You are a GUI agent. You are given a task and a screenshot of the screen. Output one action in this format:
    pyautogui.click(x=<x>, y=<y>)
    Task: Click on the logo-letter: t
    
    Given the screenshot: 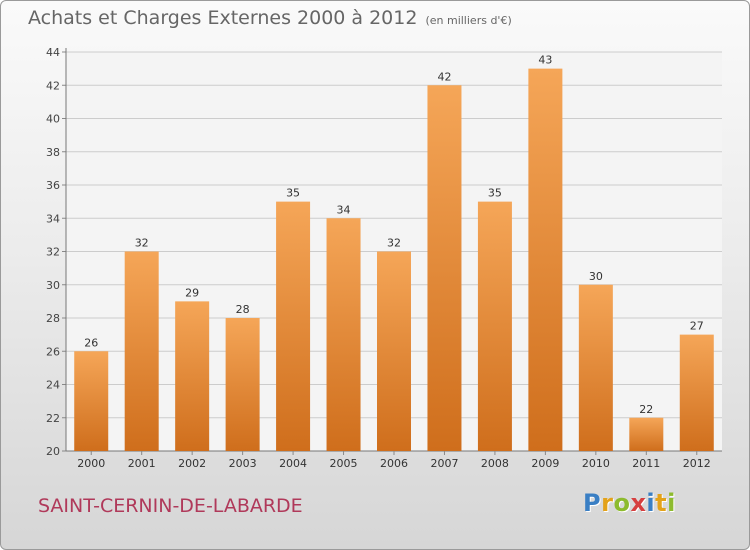 What is the action you would take?
    pyautogui.click(x=661, y=503)
    